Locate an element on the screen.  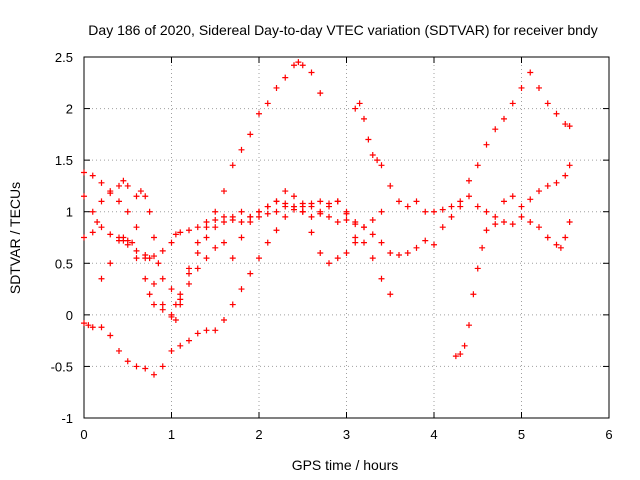
x-tick-label: 3 is located at coordinates (346, 434).